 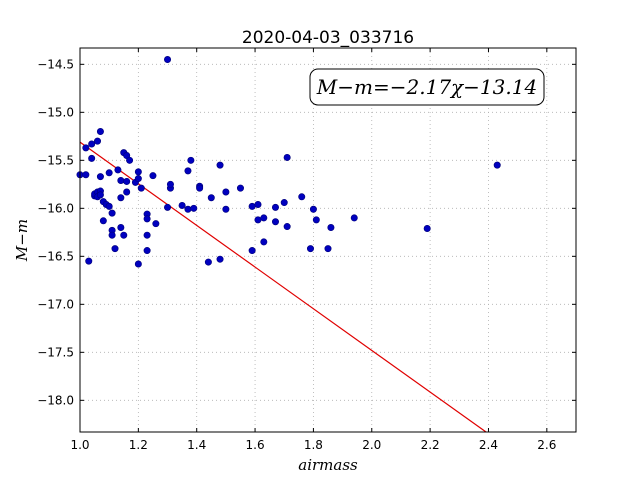 I want to click on x-tick-label: 1.0, so click(x=79, y=445).